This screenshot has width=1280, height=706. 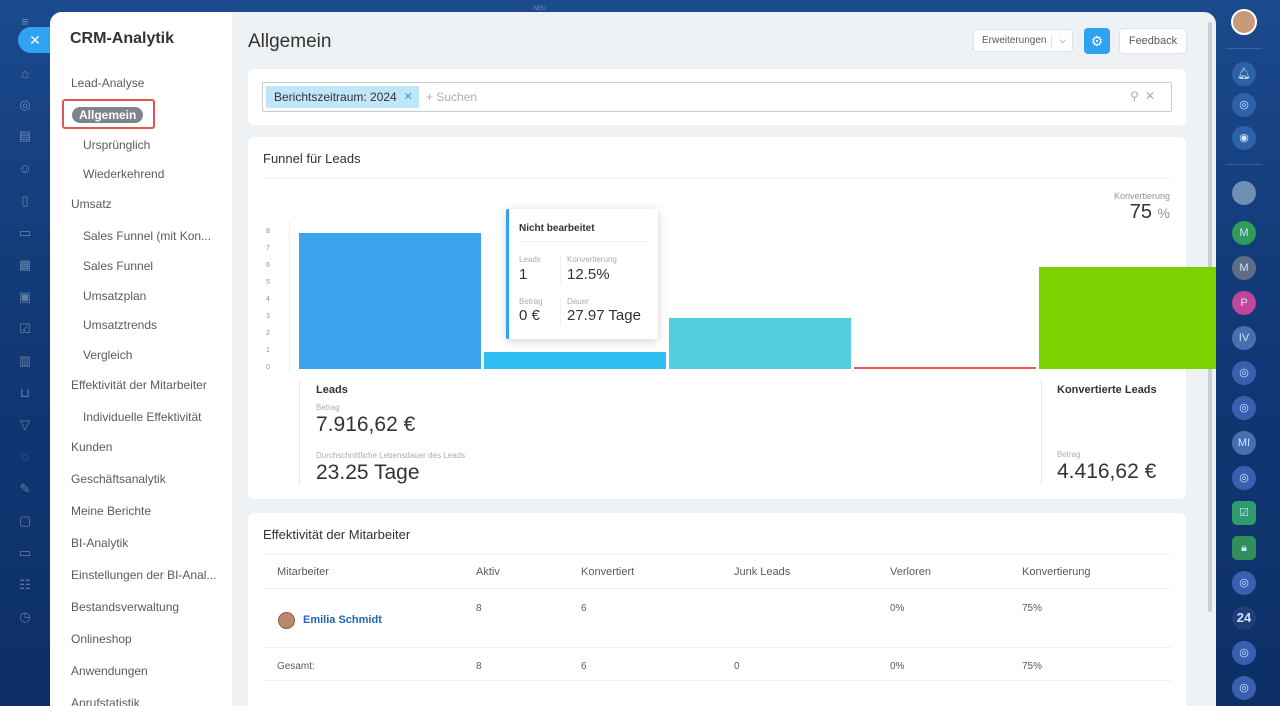 I want to click on cell-converted: 6, so click(x=584, y=608).